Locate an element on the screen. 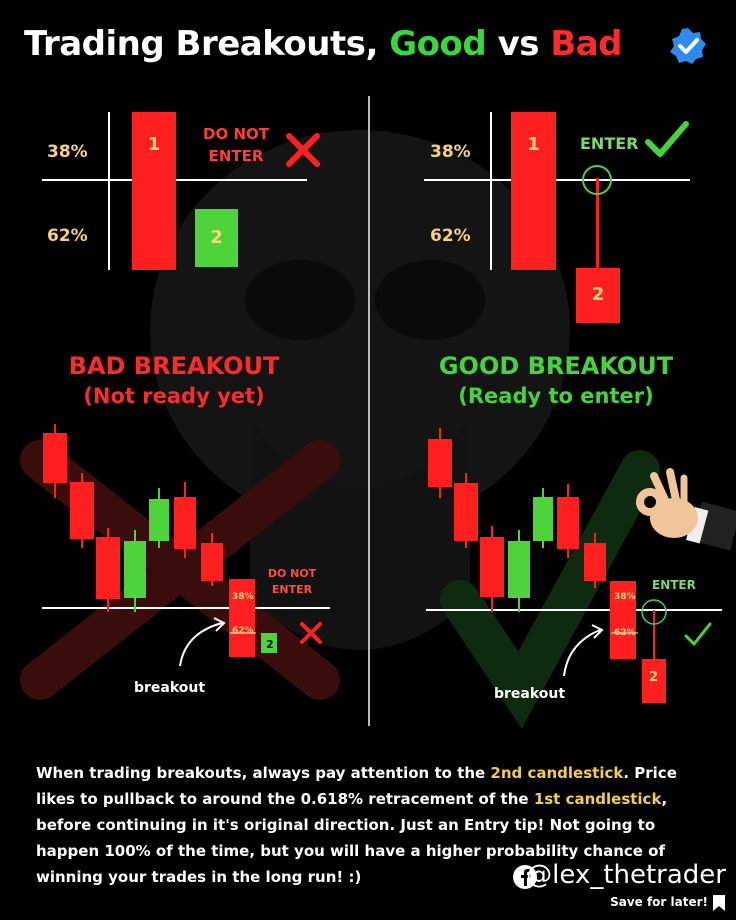  bad-chart-candle-2-label: 2 is located at coordinates (270, 644).